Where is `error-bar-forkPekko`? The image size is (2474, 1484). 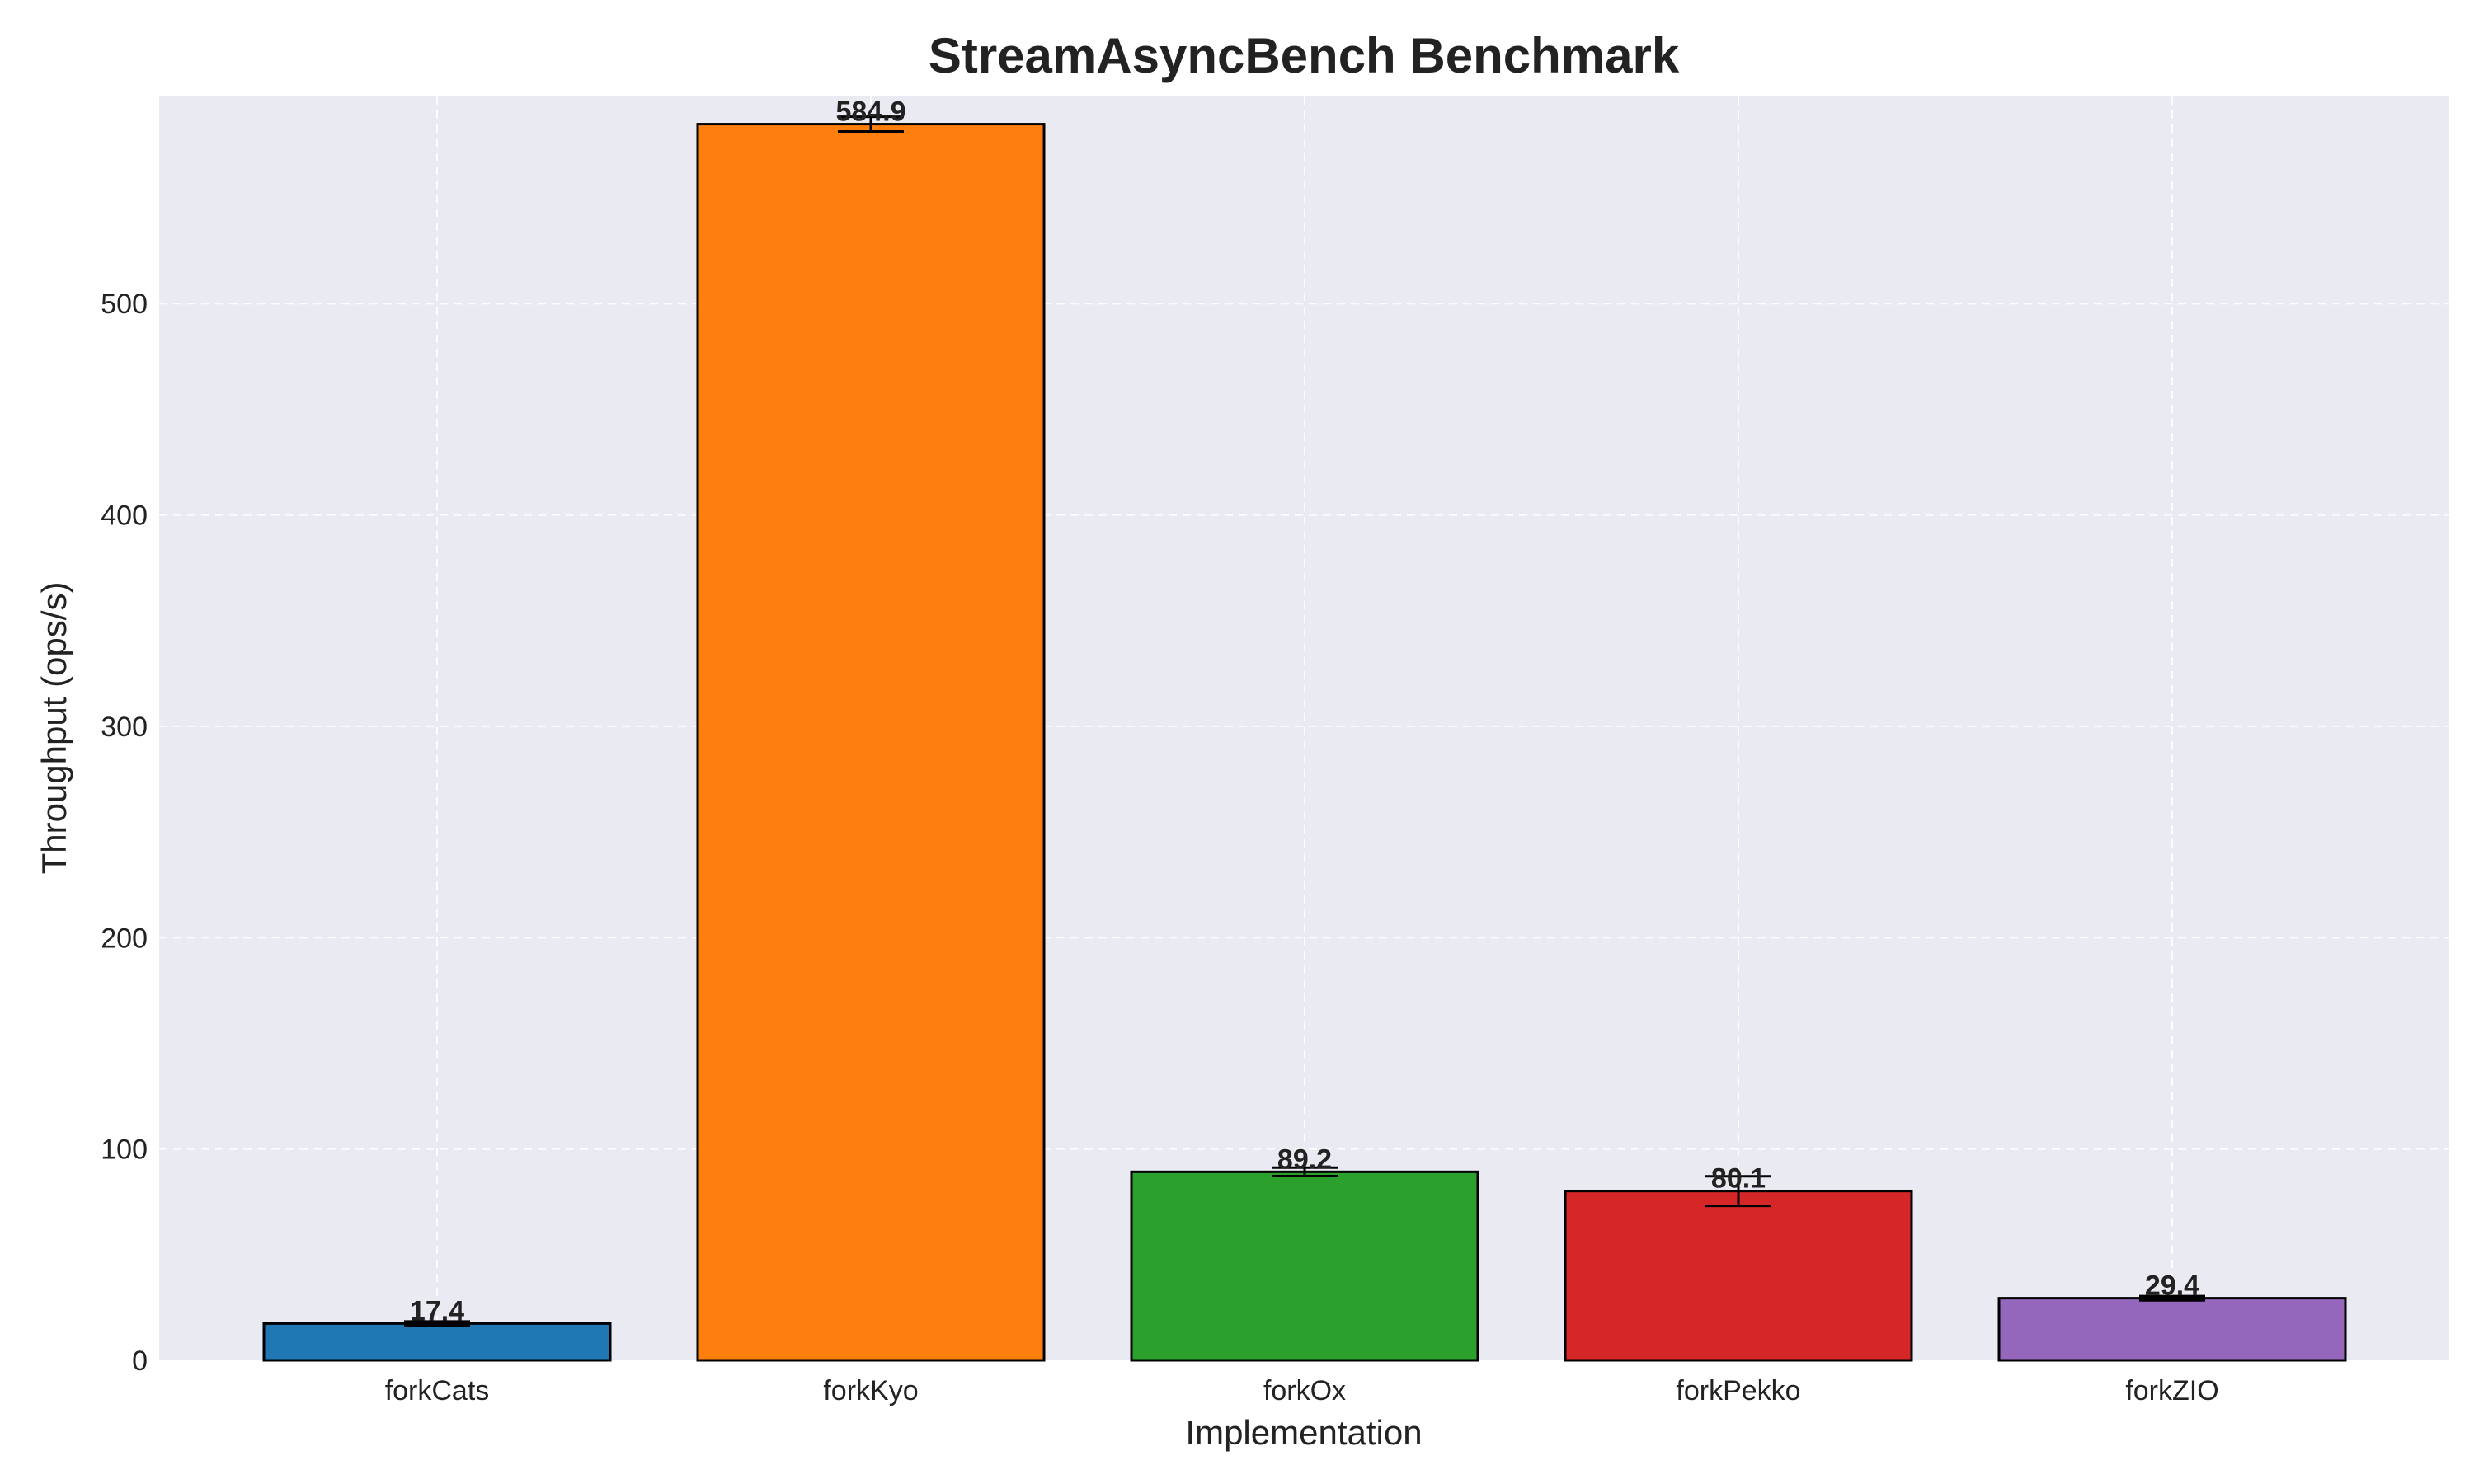
error-bar-forkPekko is located at coordinates (1738, 1191).